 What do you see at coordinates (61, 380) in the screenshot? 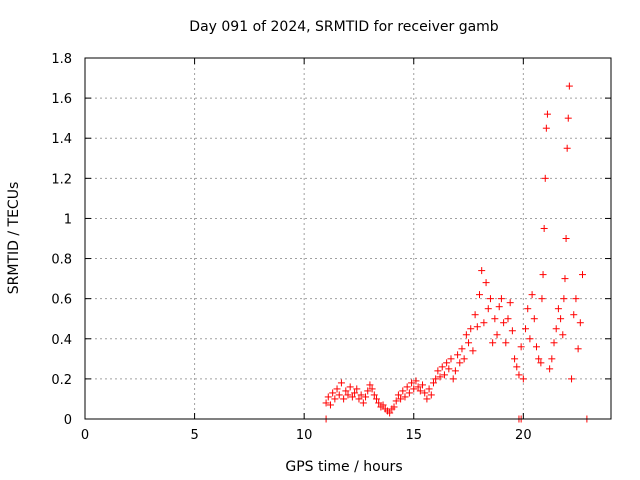
I see `y-tick-label: 0.2` at bounding box center [61, 380].